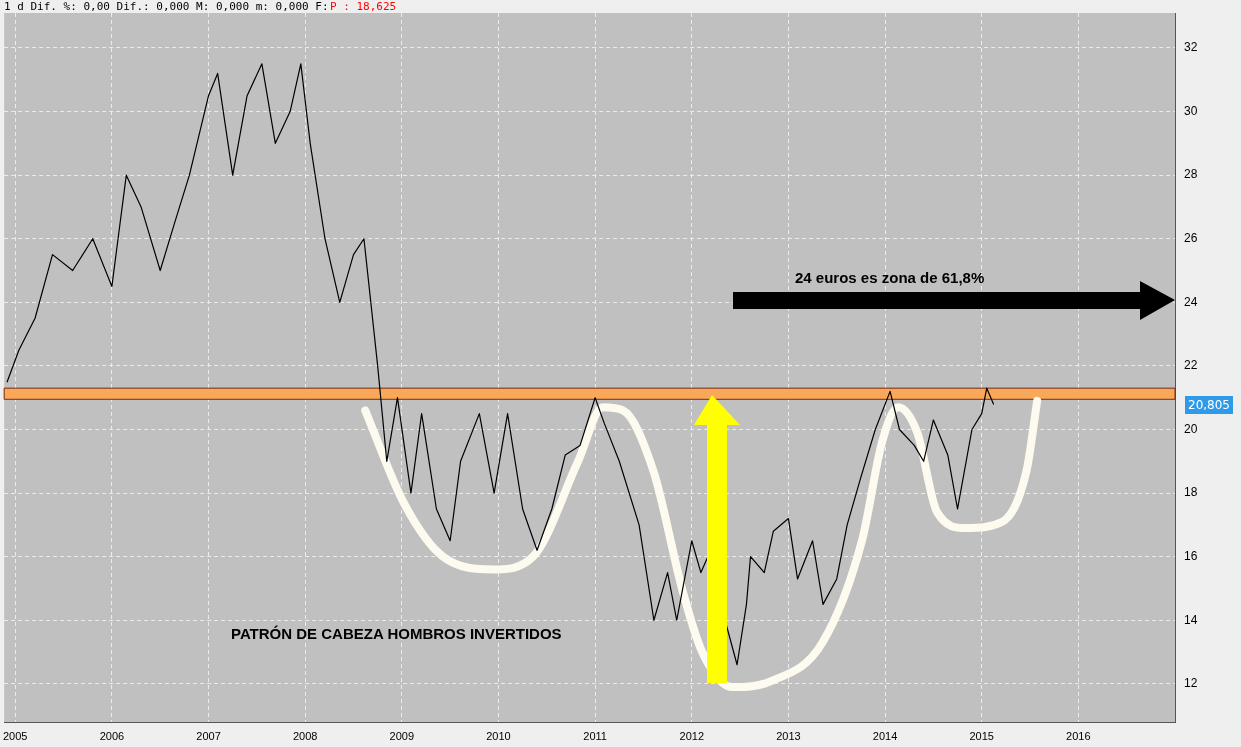 Image resolution: width=1241 pixels, height=747 pixels. I want to click on annotation: P : 18,625, so click(363, 6).